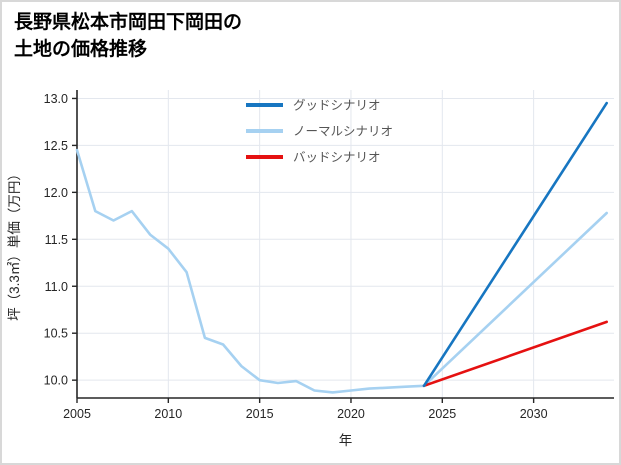  What do you see at coordinates (337, 106) in the screenshot?
I see `legend-label-good-scenario: グッドシナリオ` at bounding box center [337, 106].